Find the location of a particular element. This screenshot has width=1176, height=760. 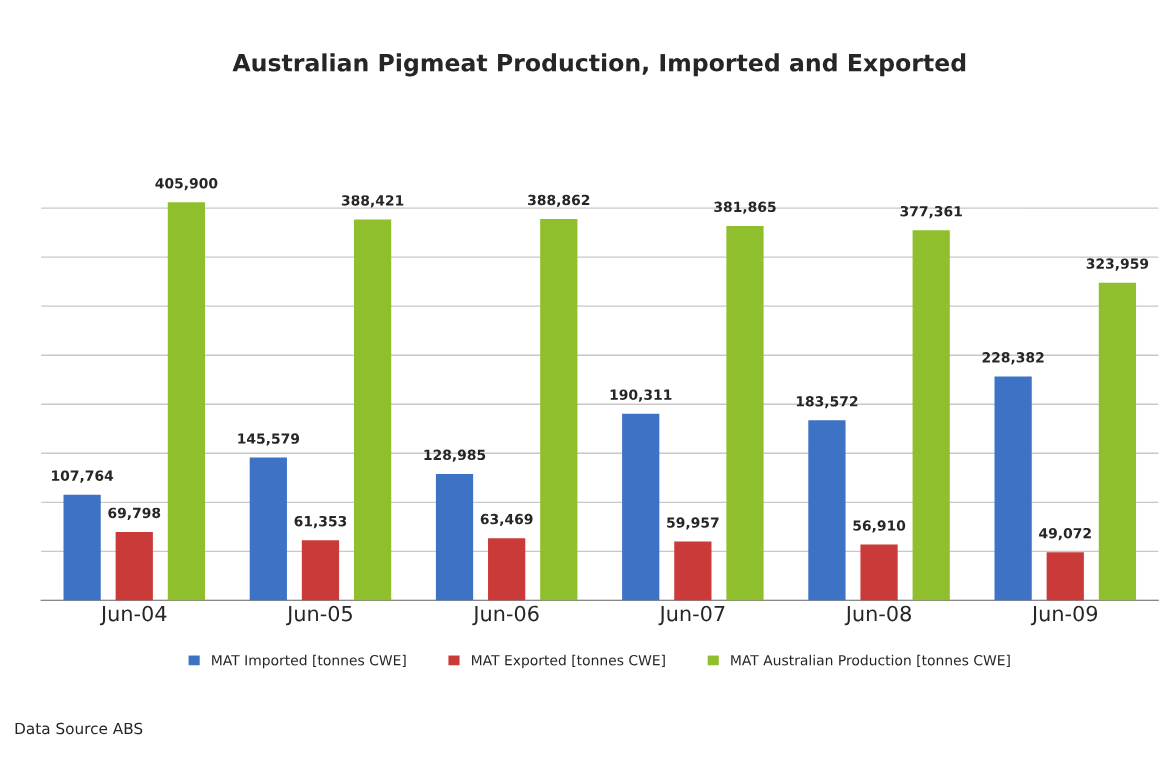

data-label: 56,910 is located at coordinates (879, 526).